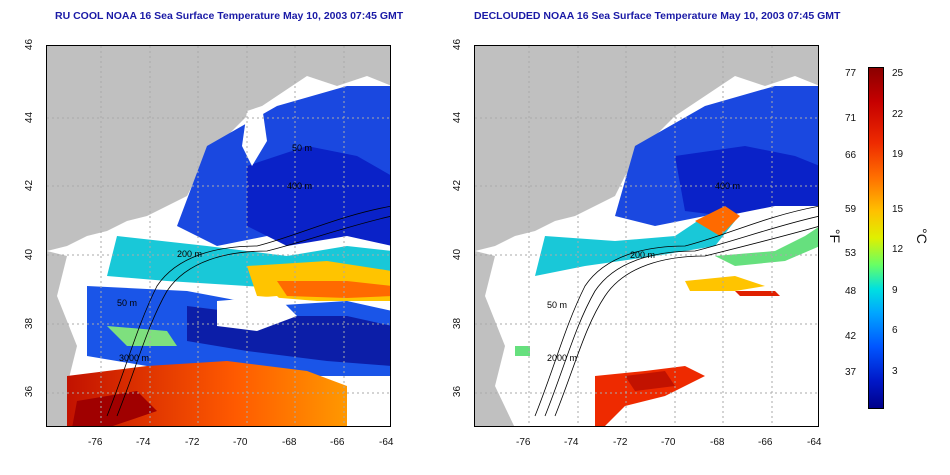 The image size is (950, 475). I want to click on left-x-tick: -66, so click(337, 442).